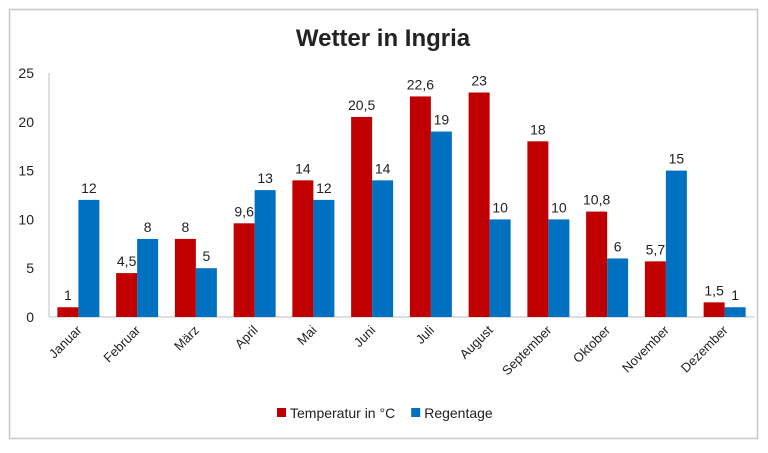 This screenshot has width=768, height=453. Describe the element at coordinates (30, 268) in the screenshot. I see `y-tick-label: 5` at that location.